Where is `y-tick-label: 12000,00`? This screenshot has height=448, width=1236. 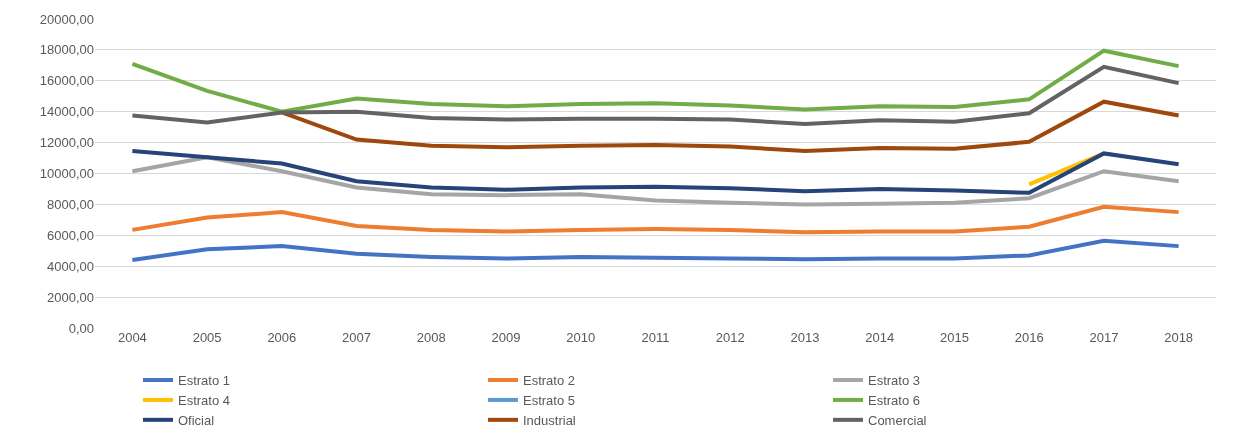 y-tick-label: 12000,00 is located at coordinates (66, 143).